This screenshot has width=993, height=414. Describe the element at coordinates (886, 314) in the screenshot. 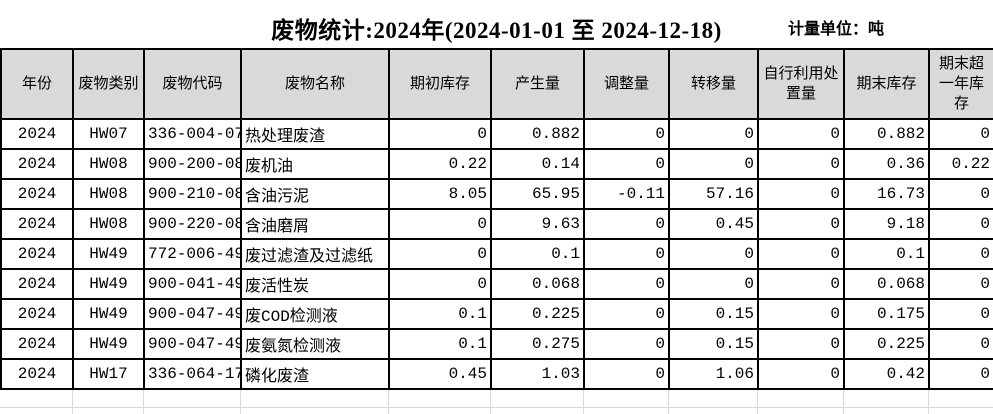

I see `cell-closing-stock: 0.175` at that location.